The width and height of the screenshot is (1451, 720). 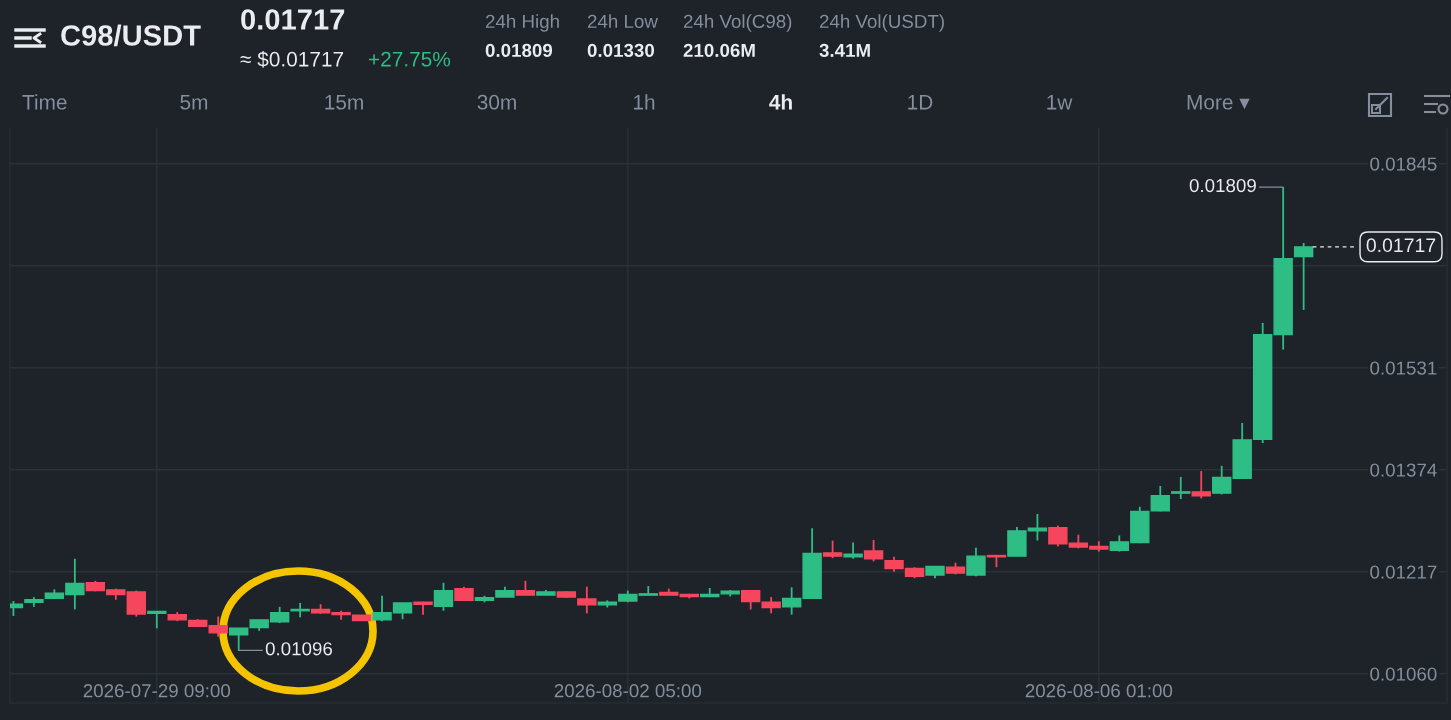 What do you see at coordinates (1403, 164) in the screenshot?
I see `y-tick-label: 0.01845` at bounding box center [1403, 164].